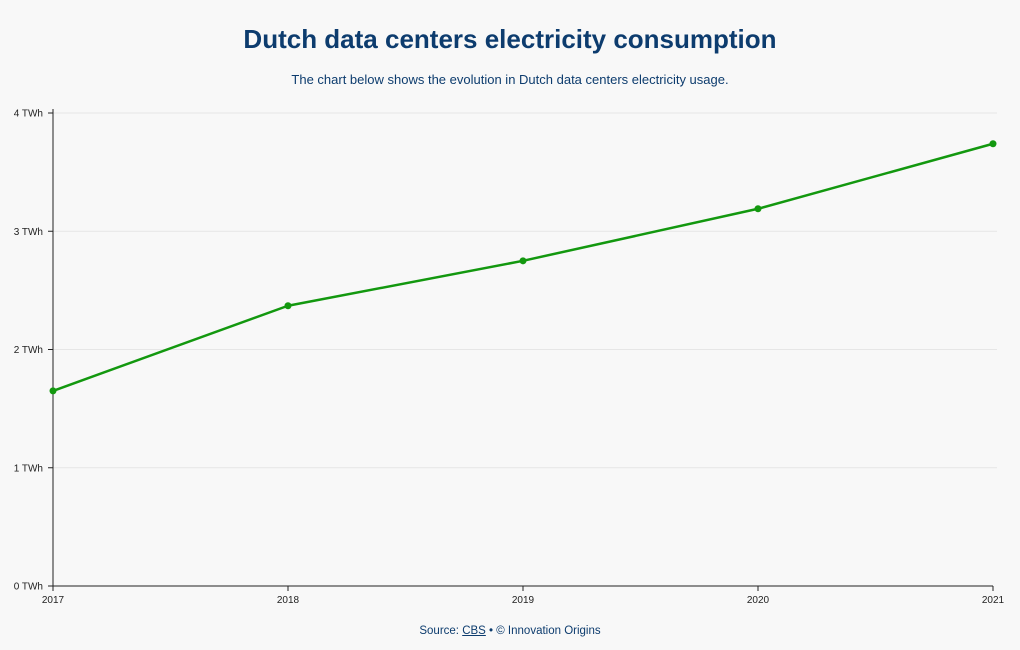  What do you see at coordinates (474, 631) in the screenshot?
I see `source-link-cbs: CBS` at bounding box center [474, 631].